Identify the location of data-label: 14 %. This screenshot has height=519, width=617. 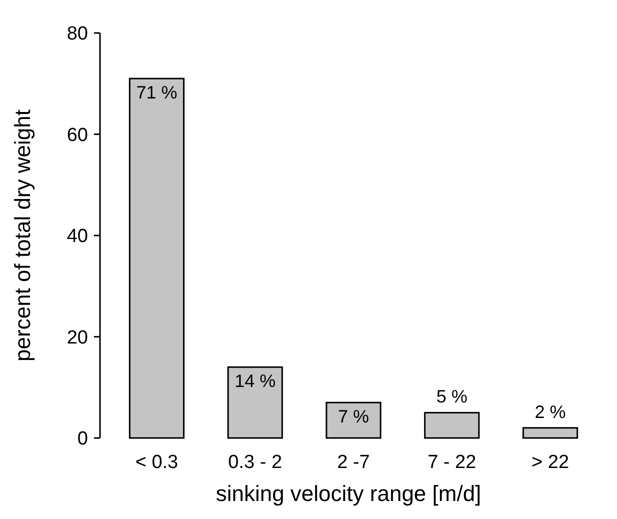
(255, 381).